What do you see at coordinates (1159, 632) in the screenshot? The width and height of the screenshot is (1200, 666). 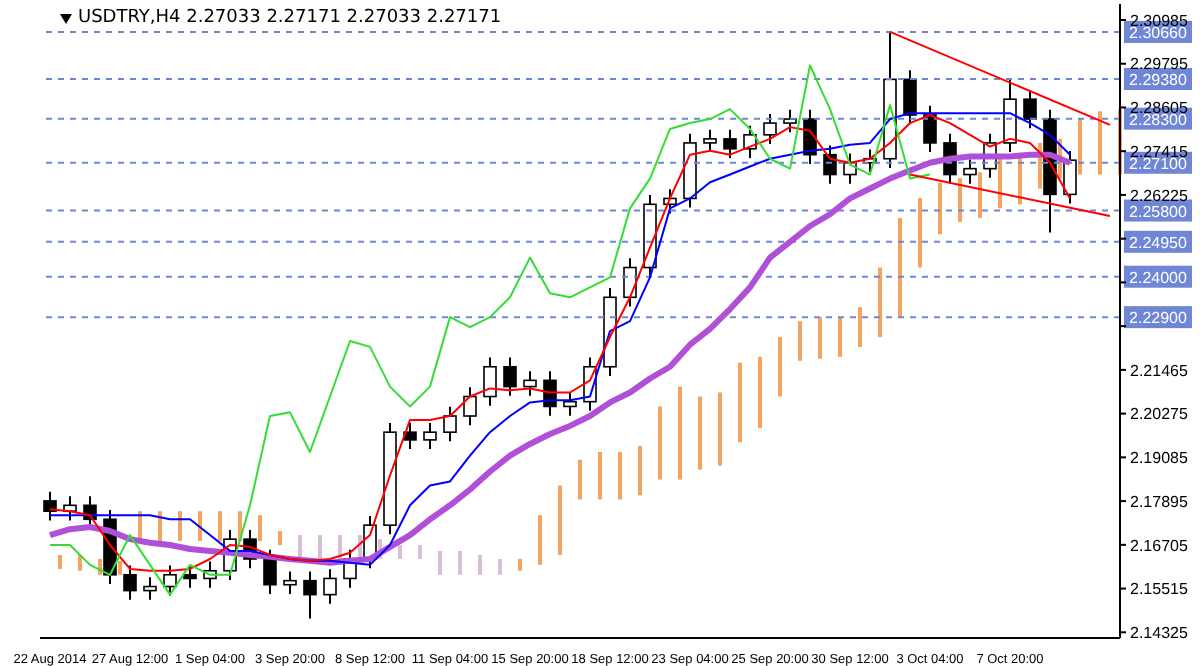 I see `y-tick-label: 2.14325` at bounding box center [1159, 632].